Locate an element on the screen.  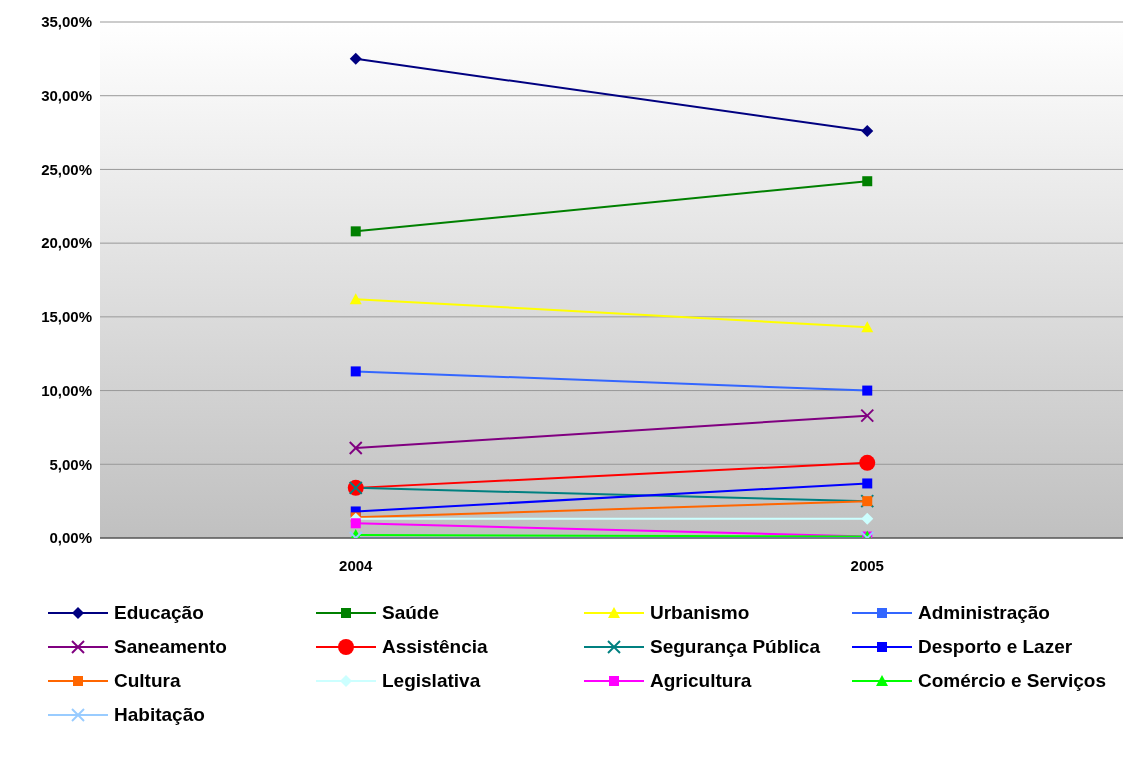
legend-label: Saneamento is located at coordinates (170, 647).